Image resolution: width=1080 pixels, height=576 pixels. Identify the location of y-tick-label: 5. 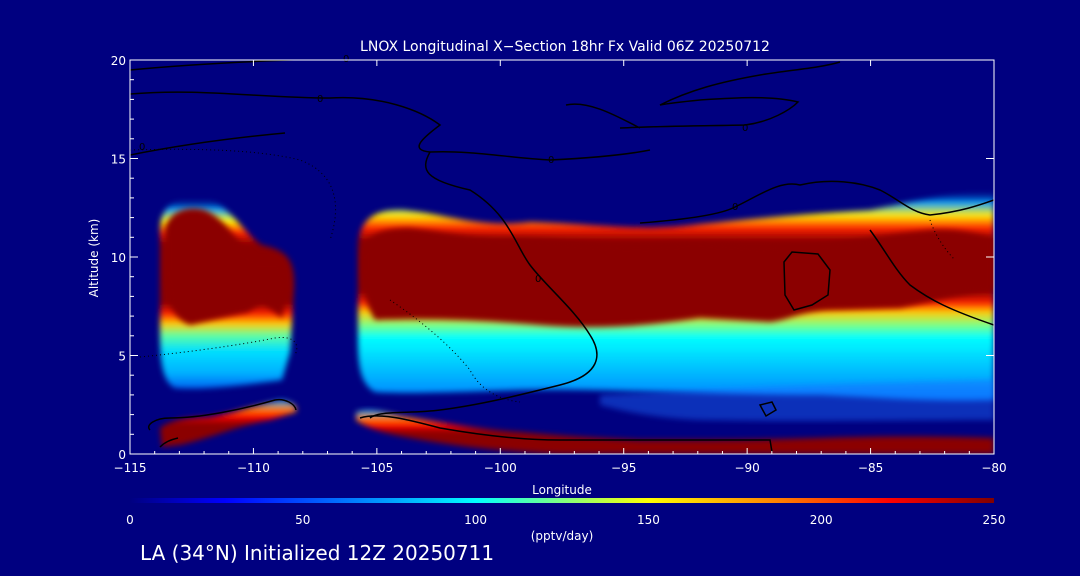
(122, 357).